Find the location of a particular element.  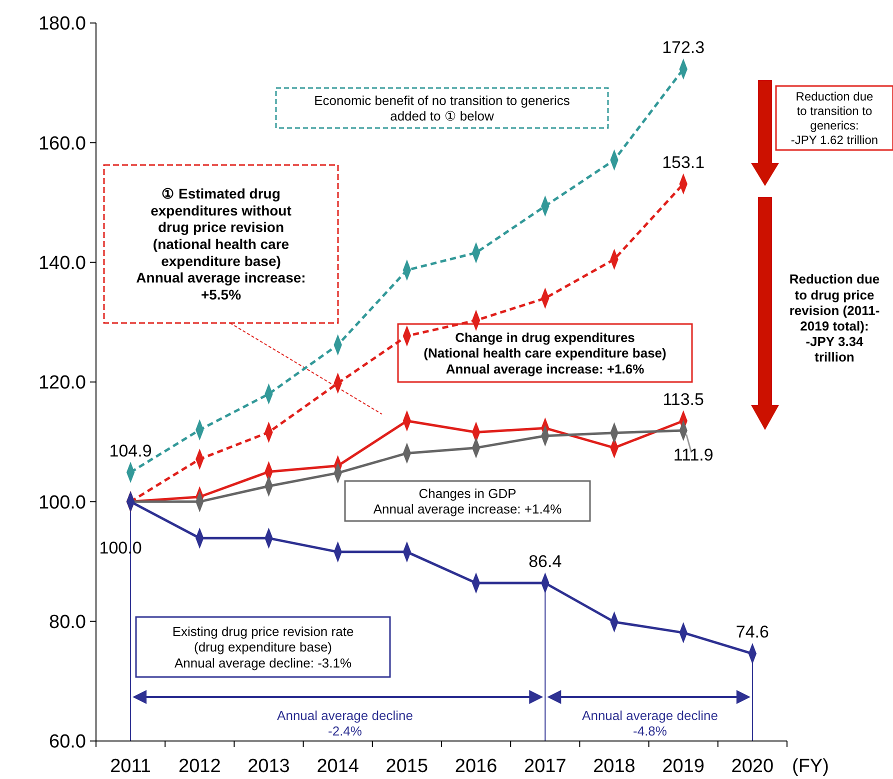

x-tick-label: 2012 is located at coordinates (199, 766).